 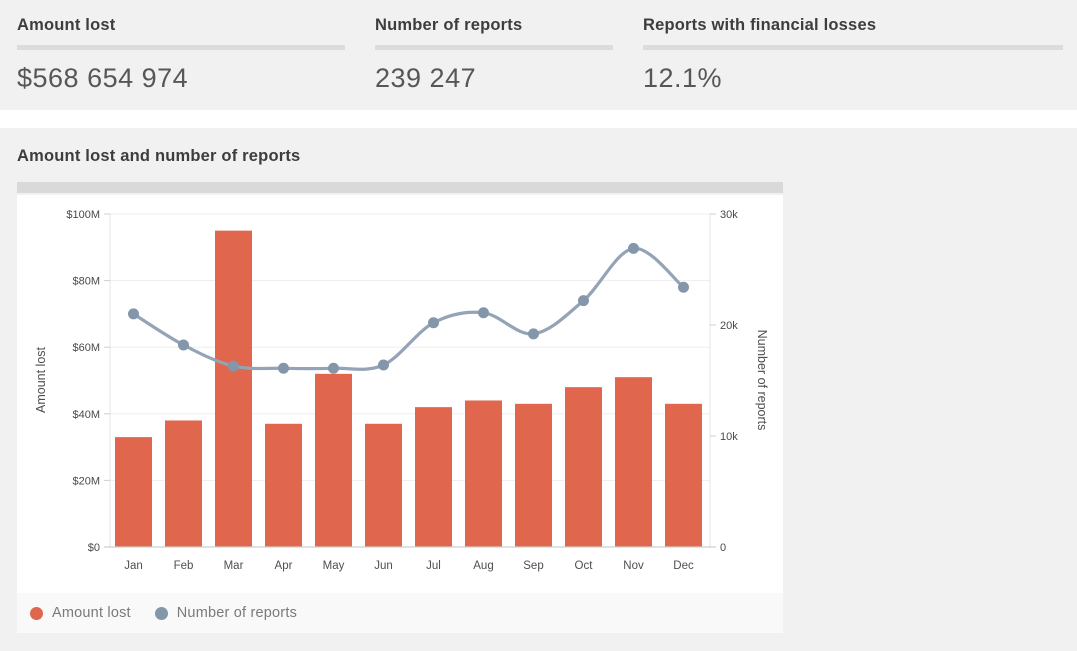 What do you see at coordinates (237, 613) in the screenshot?
I see `legend-label: Number of reports` at bounding box center [237, 613].